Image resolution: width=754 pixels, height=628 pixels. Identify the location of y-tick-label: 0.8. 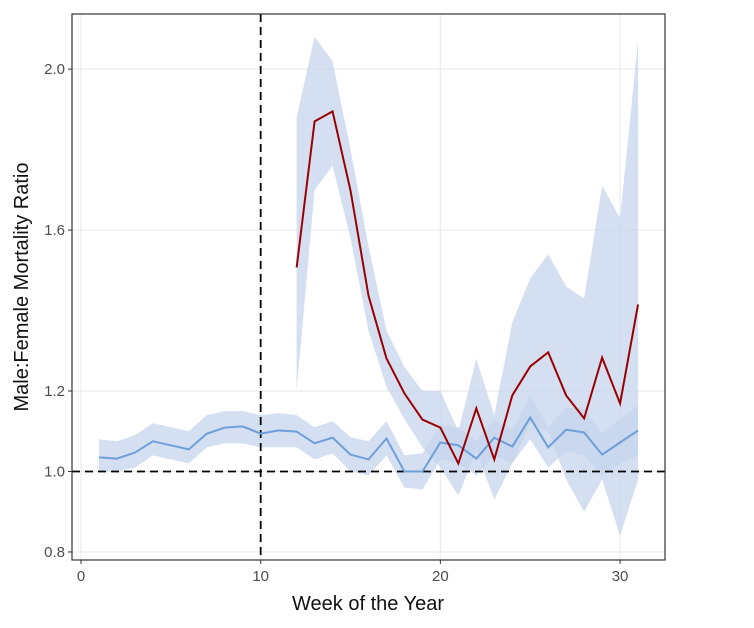
(54, 552).